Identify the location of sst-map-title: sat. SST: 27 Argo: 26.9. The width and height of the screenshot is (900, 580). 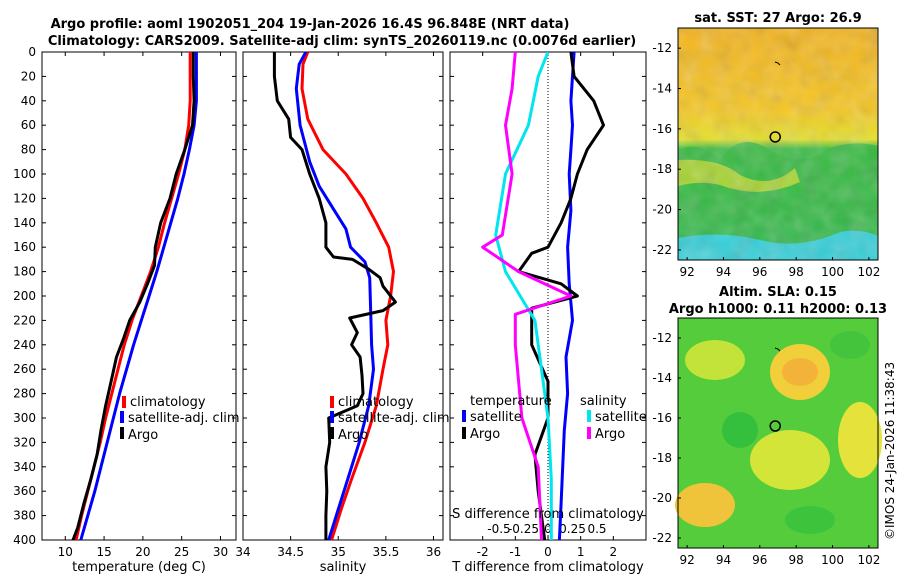
(777, 18).